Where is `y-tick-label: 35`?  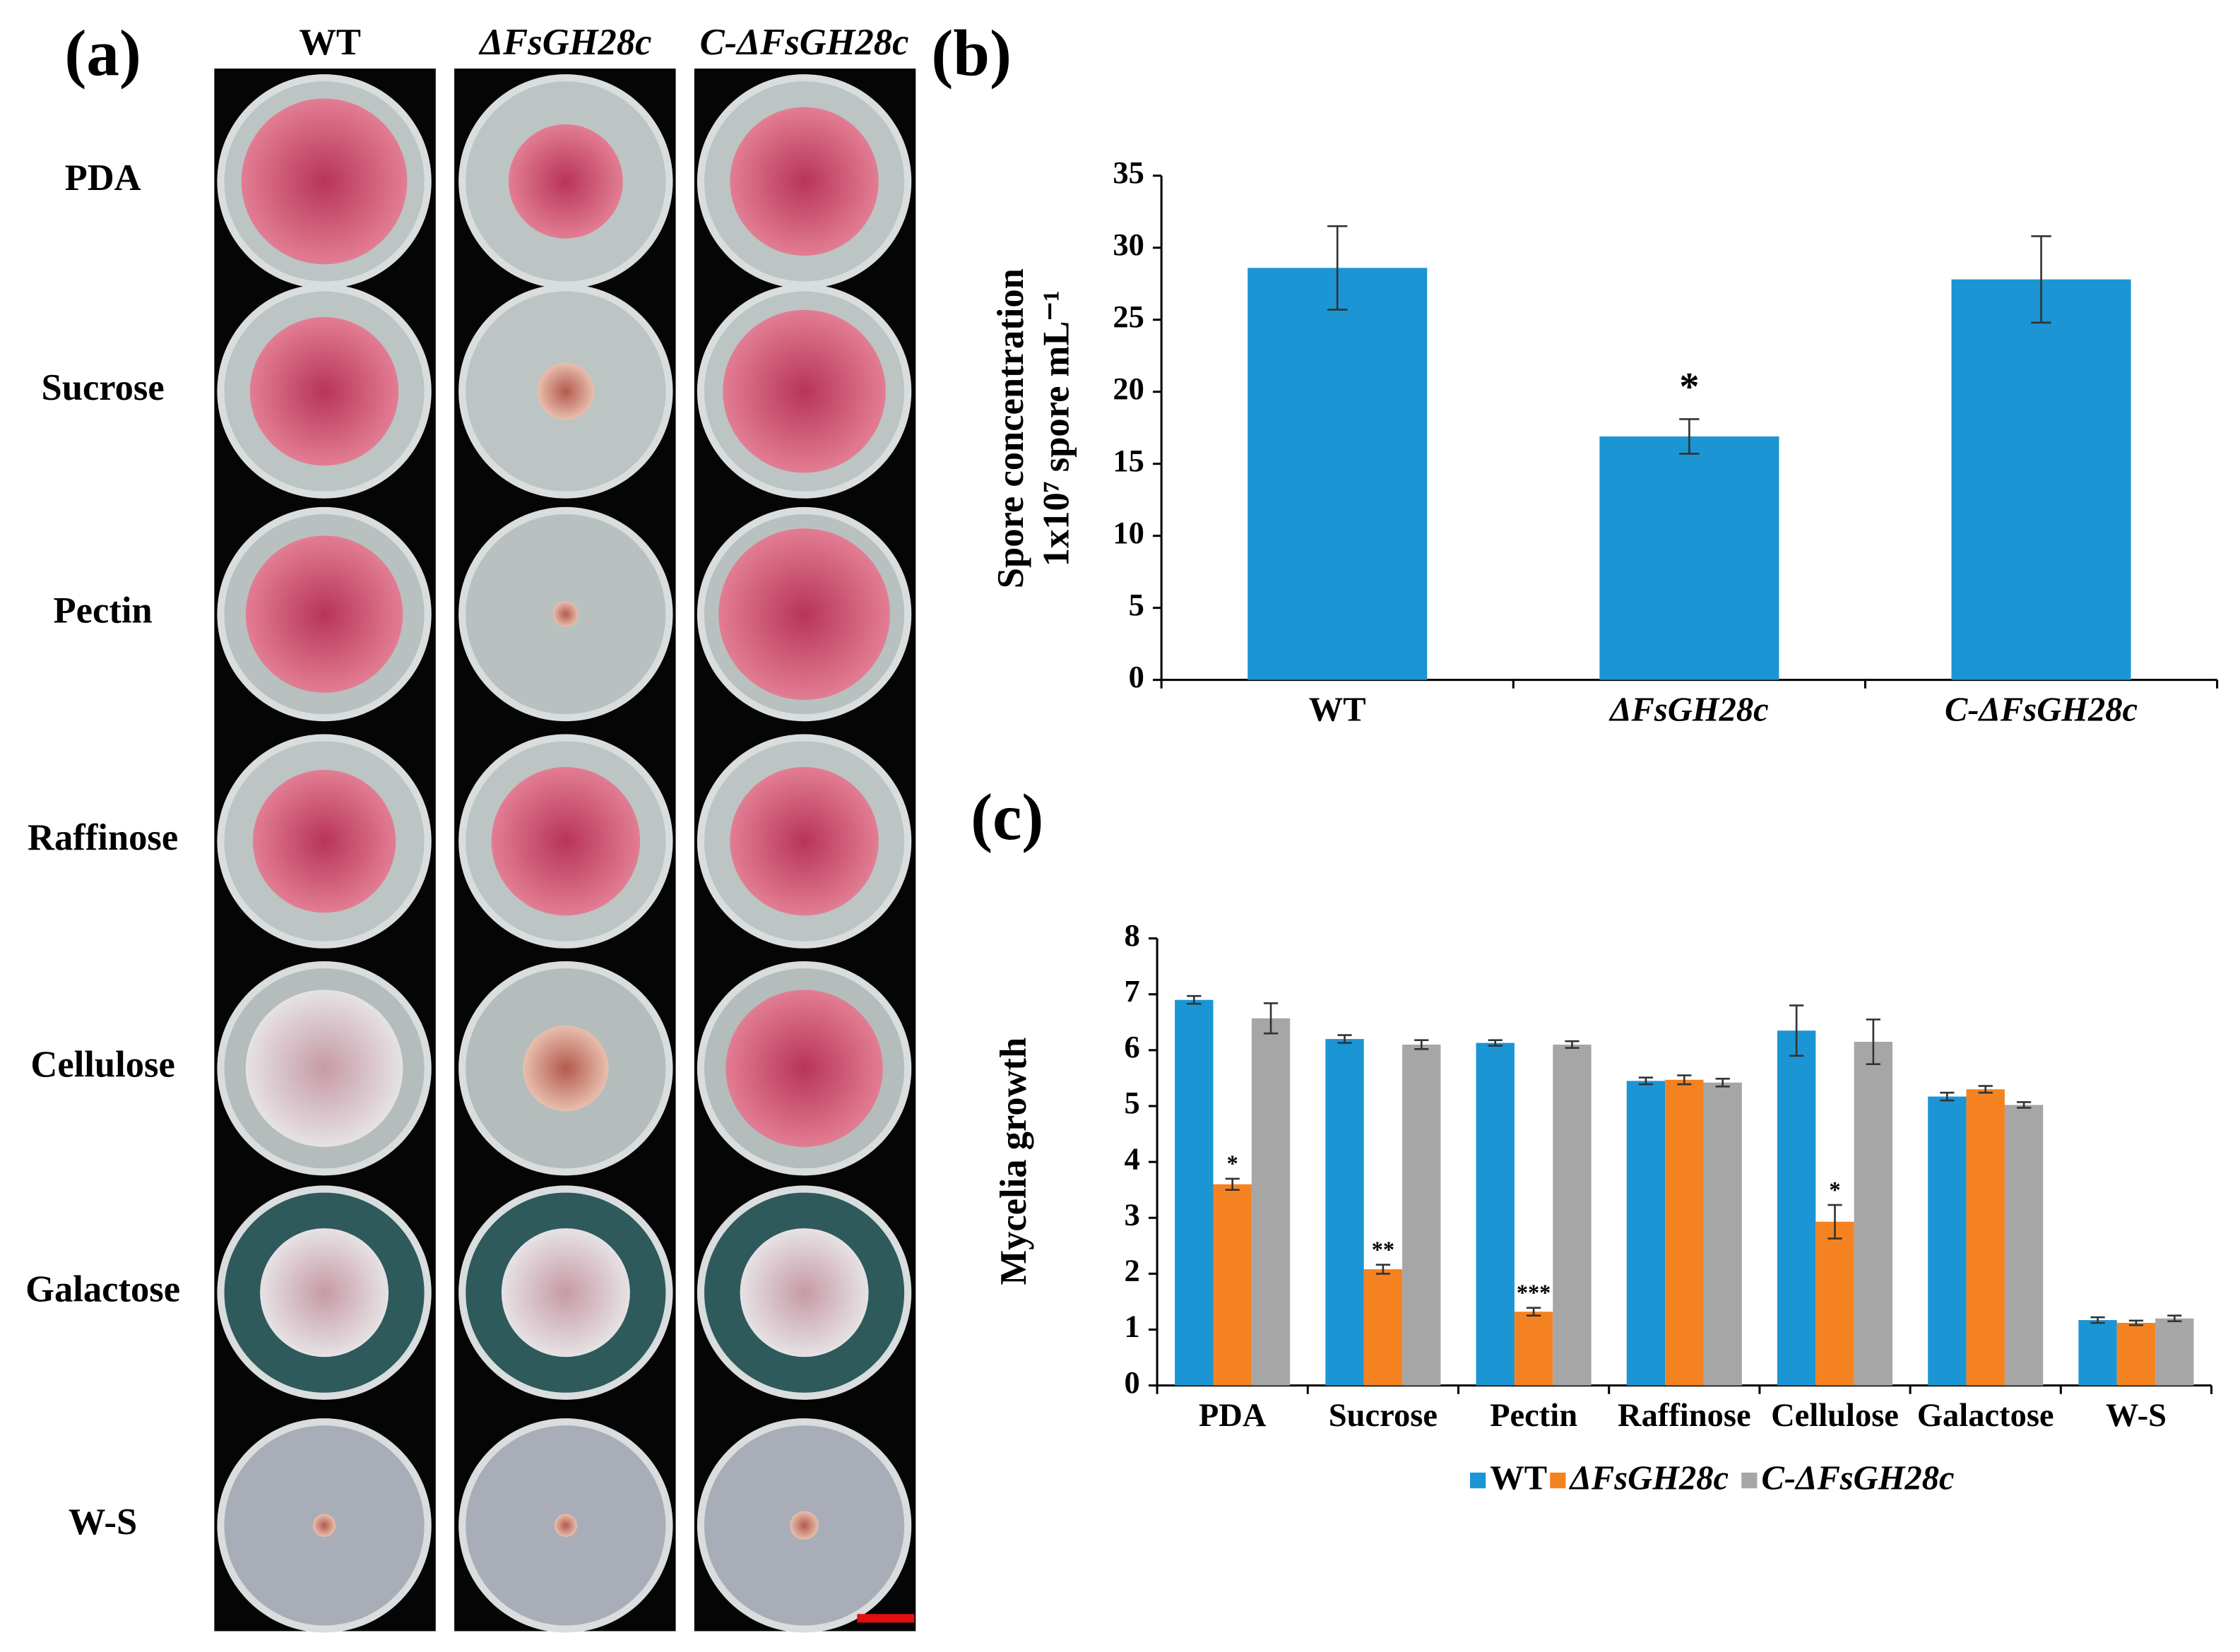
y-tick-label: 35 is located at coordinates (1128, 172).